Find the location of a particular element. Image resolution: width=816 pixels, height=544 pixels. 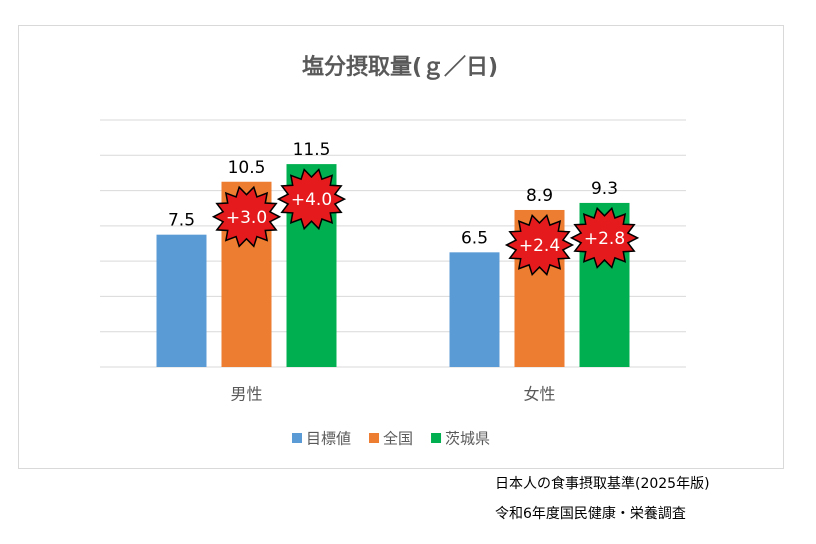

chart-title: 塩分摂取量(ｇ／日) is located at coordinates (400, 67).